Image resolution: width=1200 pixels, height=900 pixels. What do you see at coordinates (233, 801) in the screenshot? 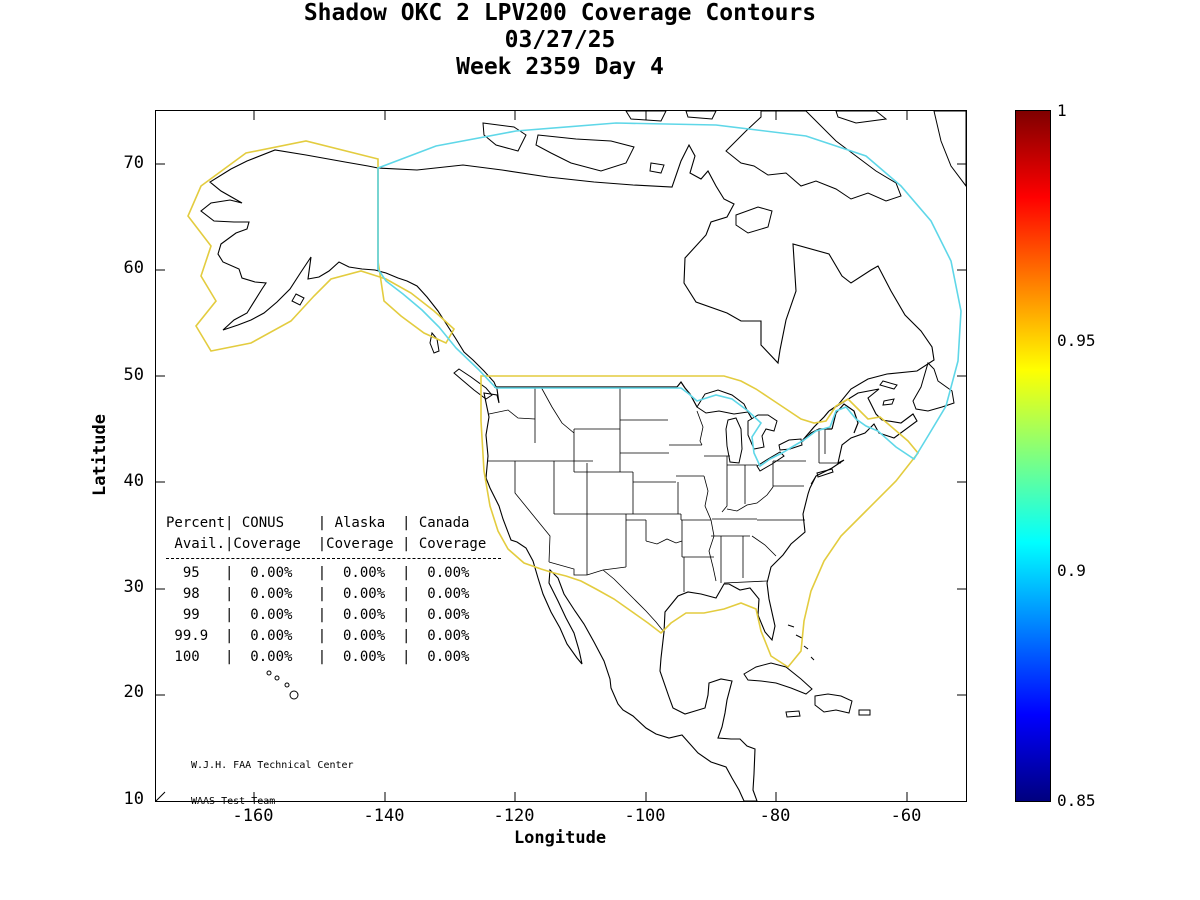
I see `attribution-line2: WAAS Test Team` at bounding box center [233, 801].